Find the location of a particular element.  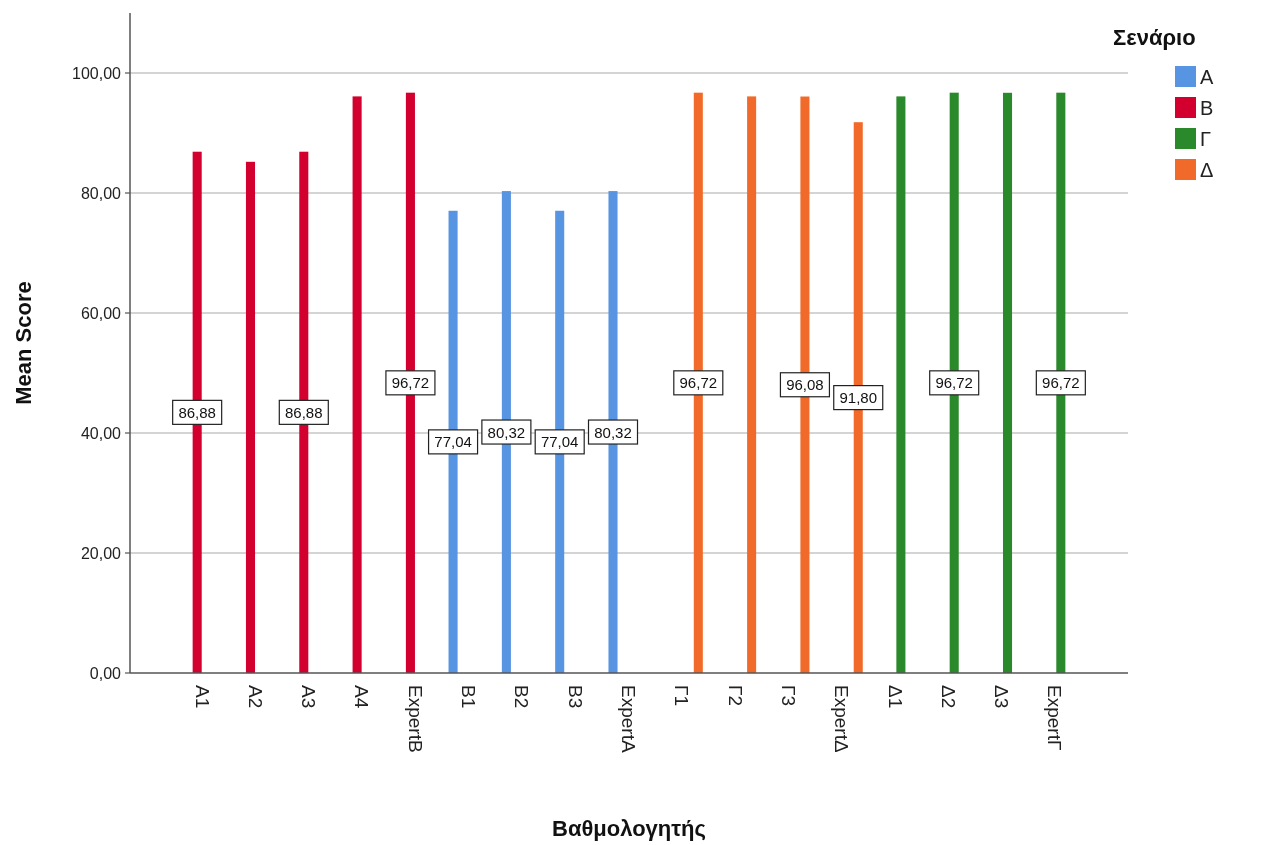

x-tick-label: Α3 is located at coordinates (309, 697).